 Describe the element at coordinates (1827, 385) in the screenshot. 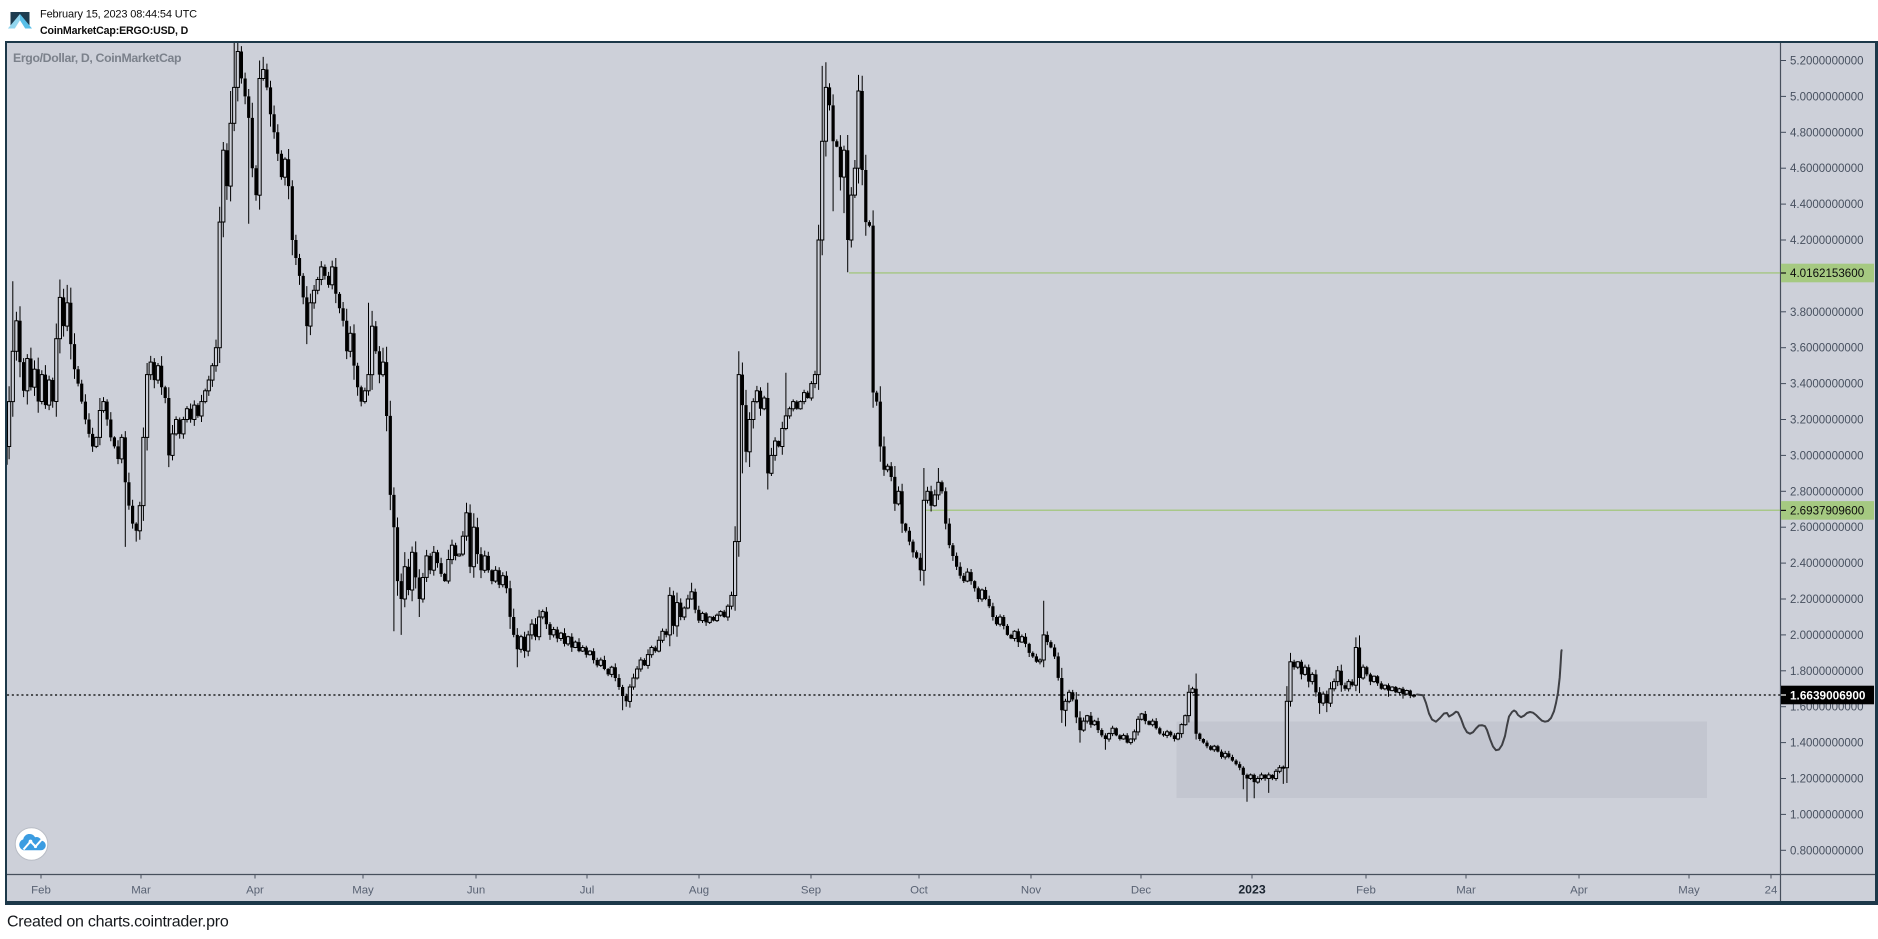

I see `svg-text: 3.4000000000` at that location.